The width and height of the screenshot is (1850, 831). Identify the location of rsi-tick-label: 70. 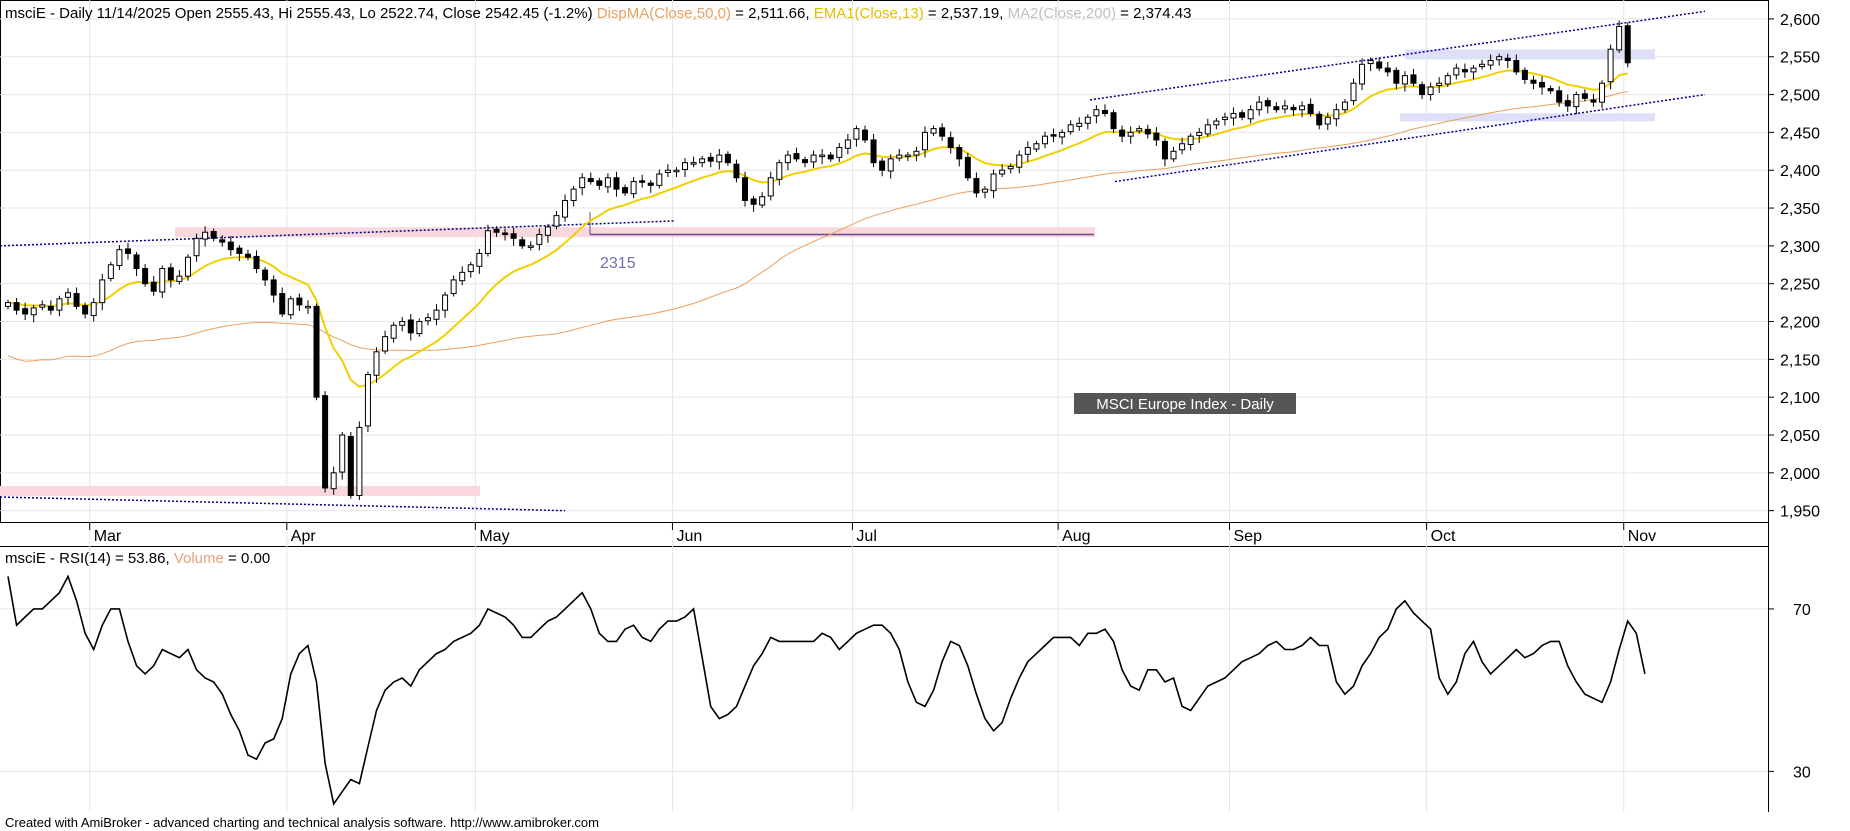
(1802, 610).